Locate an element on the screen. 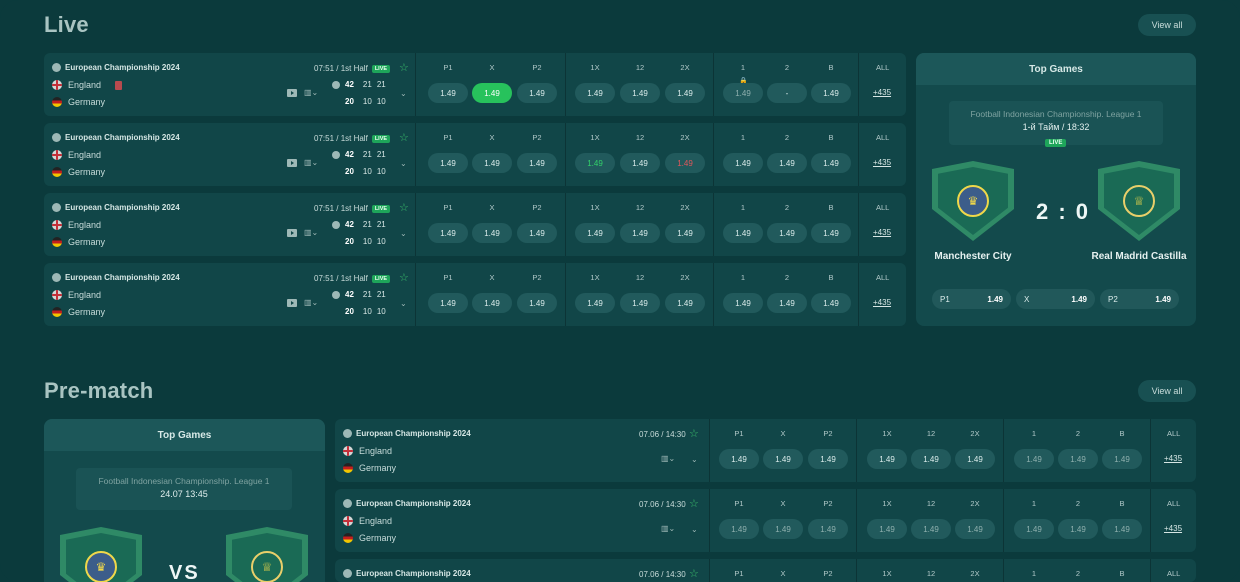  top-game-odd-x: X 1.49 is located at coordinates (1055, 299).